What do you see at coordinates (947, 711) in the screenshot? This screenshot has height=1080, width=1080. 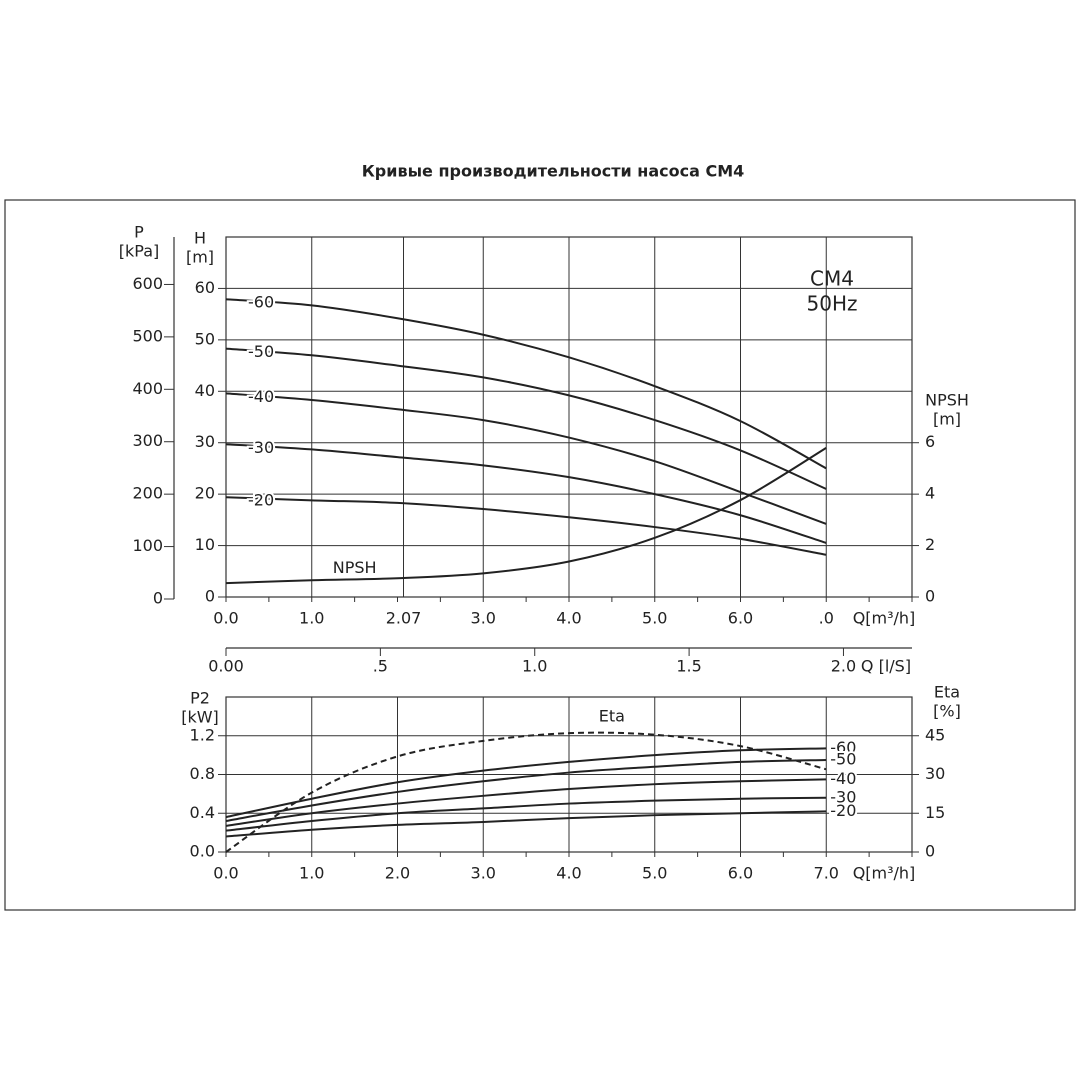 I see `y2-axis-unit: [%]` at bounding box center [947, 711].